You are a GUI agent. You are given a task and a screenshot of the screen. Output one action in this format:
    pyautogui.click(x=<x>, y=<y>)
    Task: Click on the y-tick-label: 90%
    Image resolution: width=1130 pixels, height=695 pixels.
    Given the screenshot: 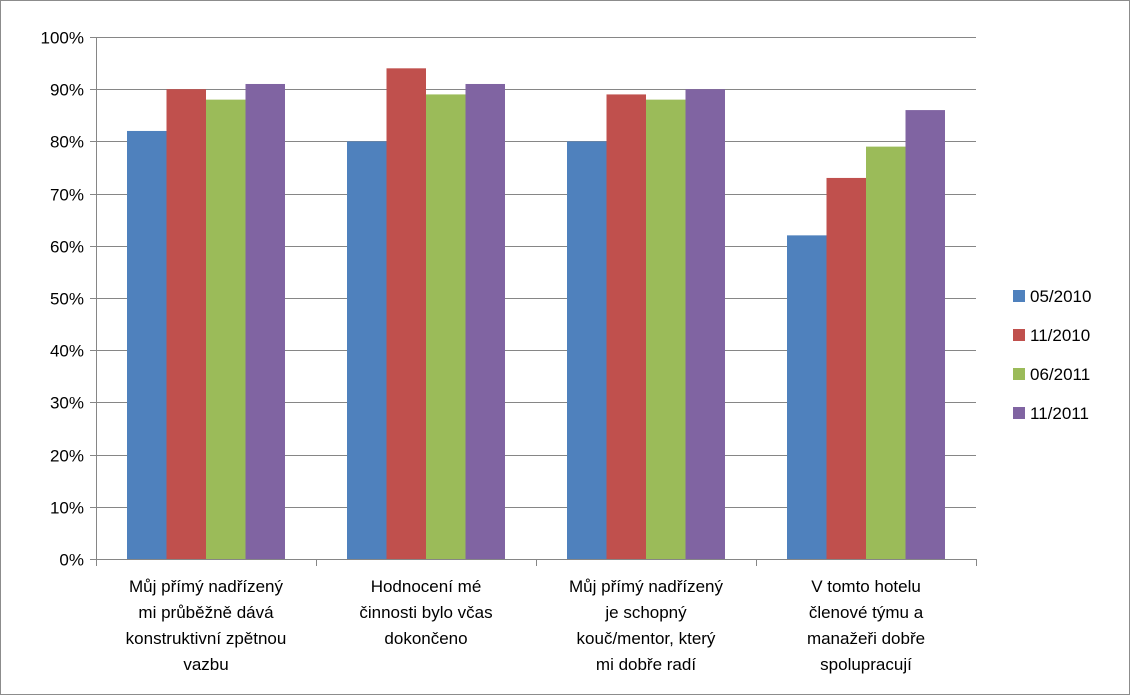 What is the action you would take?
    pyautogui.click(x=67, y=90)
    